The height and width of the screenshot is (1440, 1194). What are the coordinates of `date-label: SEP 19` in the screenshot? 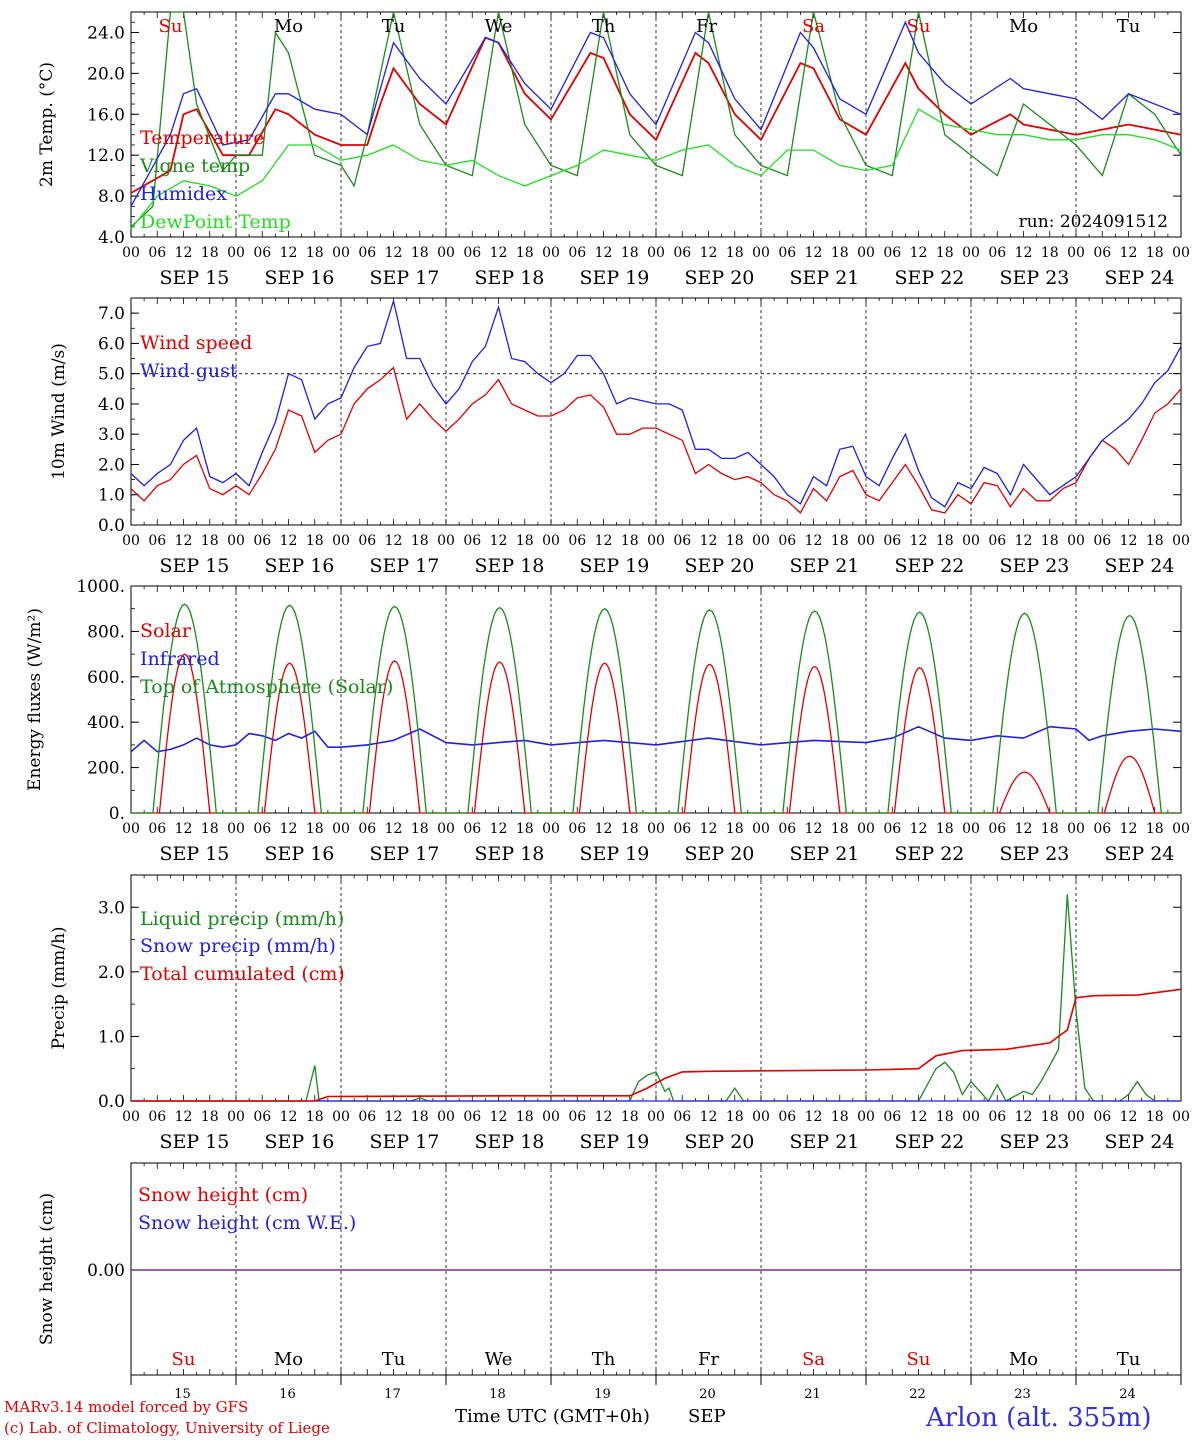 It's located at (615, 854).